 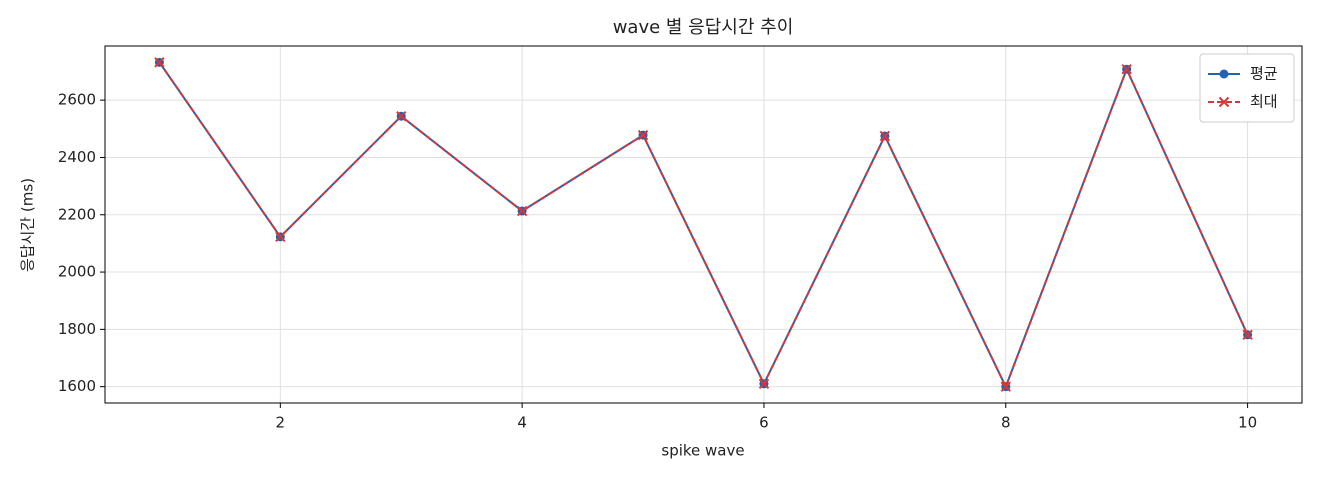 I want to click on chart-title: wave 별 응답시간 추이, so click(x=703, y=27).